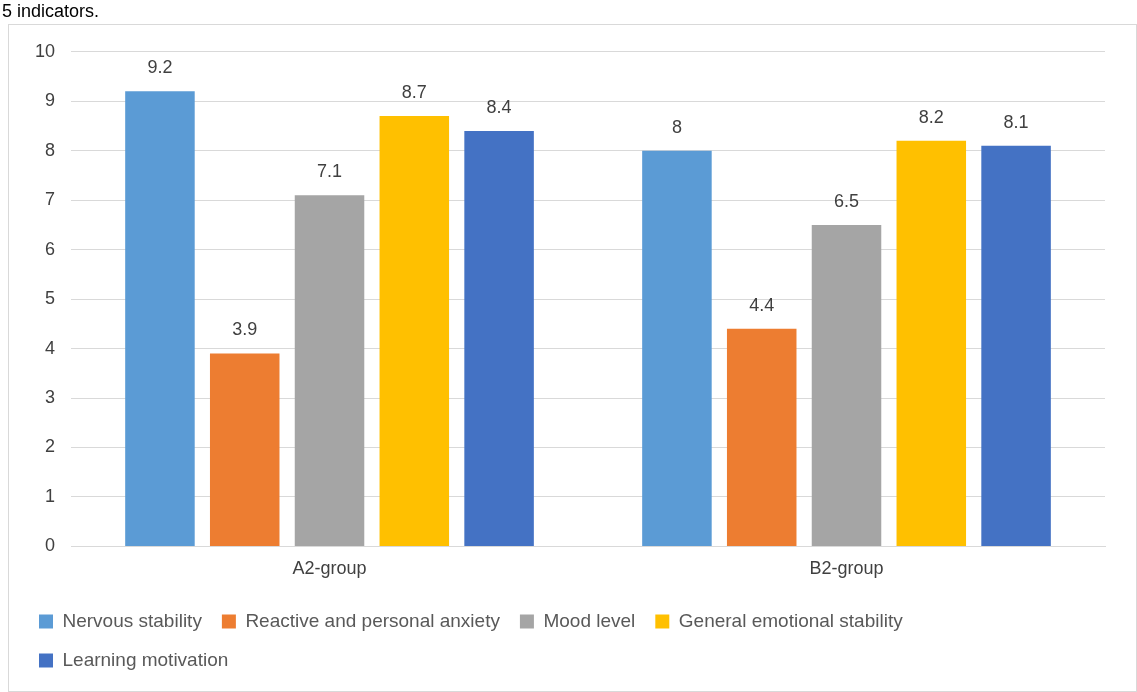  I want to click on legend-label: Learning motivation, so click(145, 659).